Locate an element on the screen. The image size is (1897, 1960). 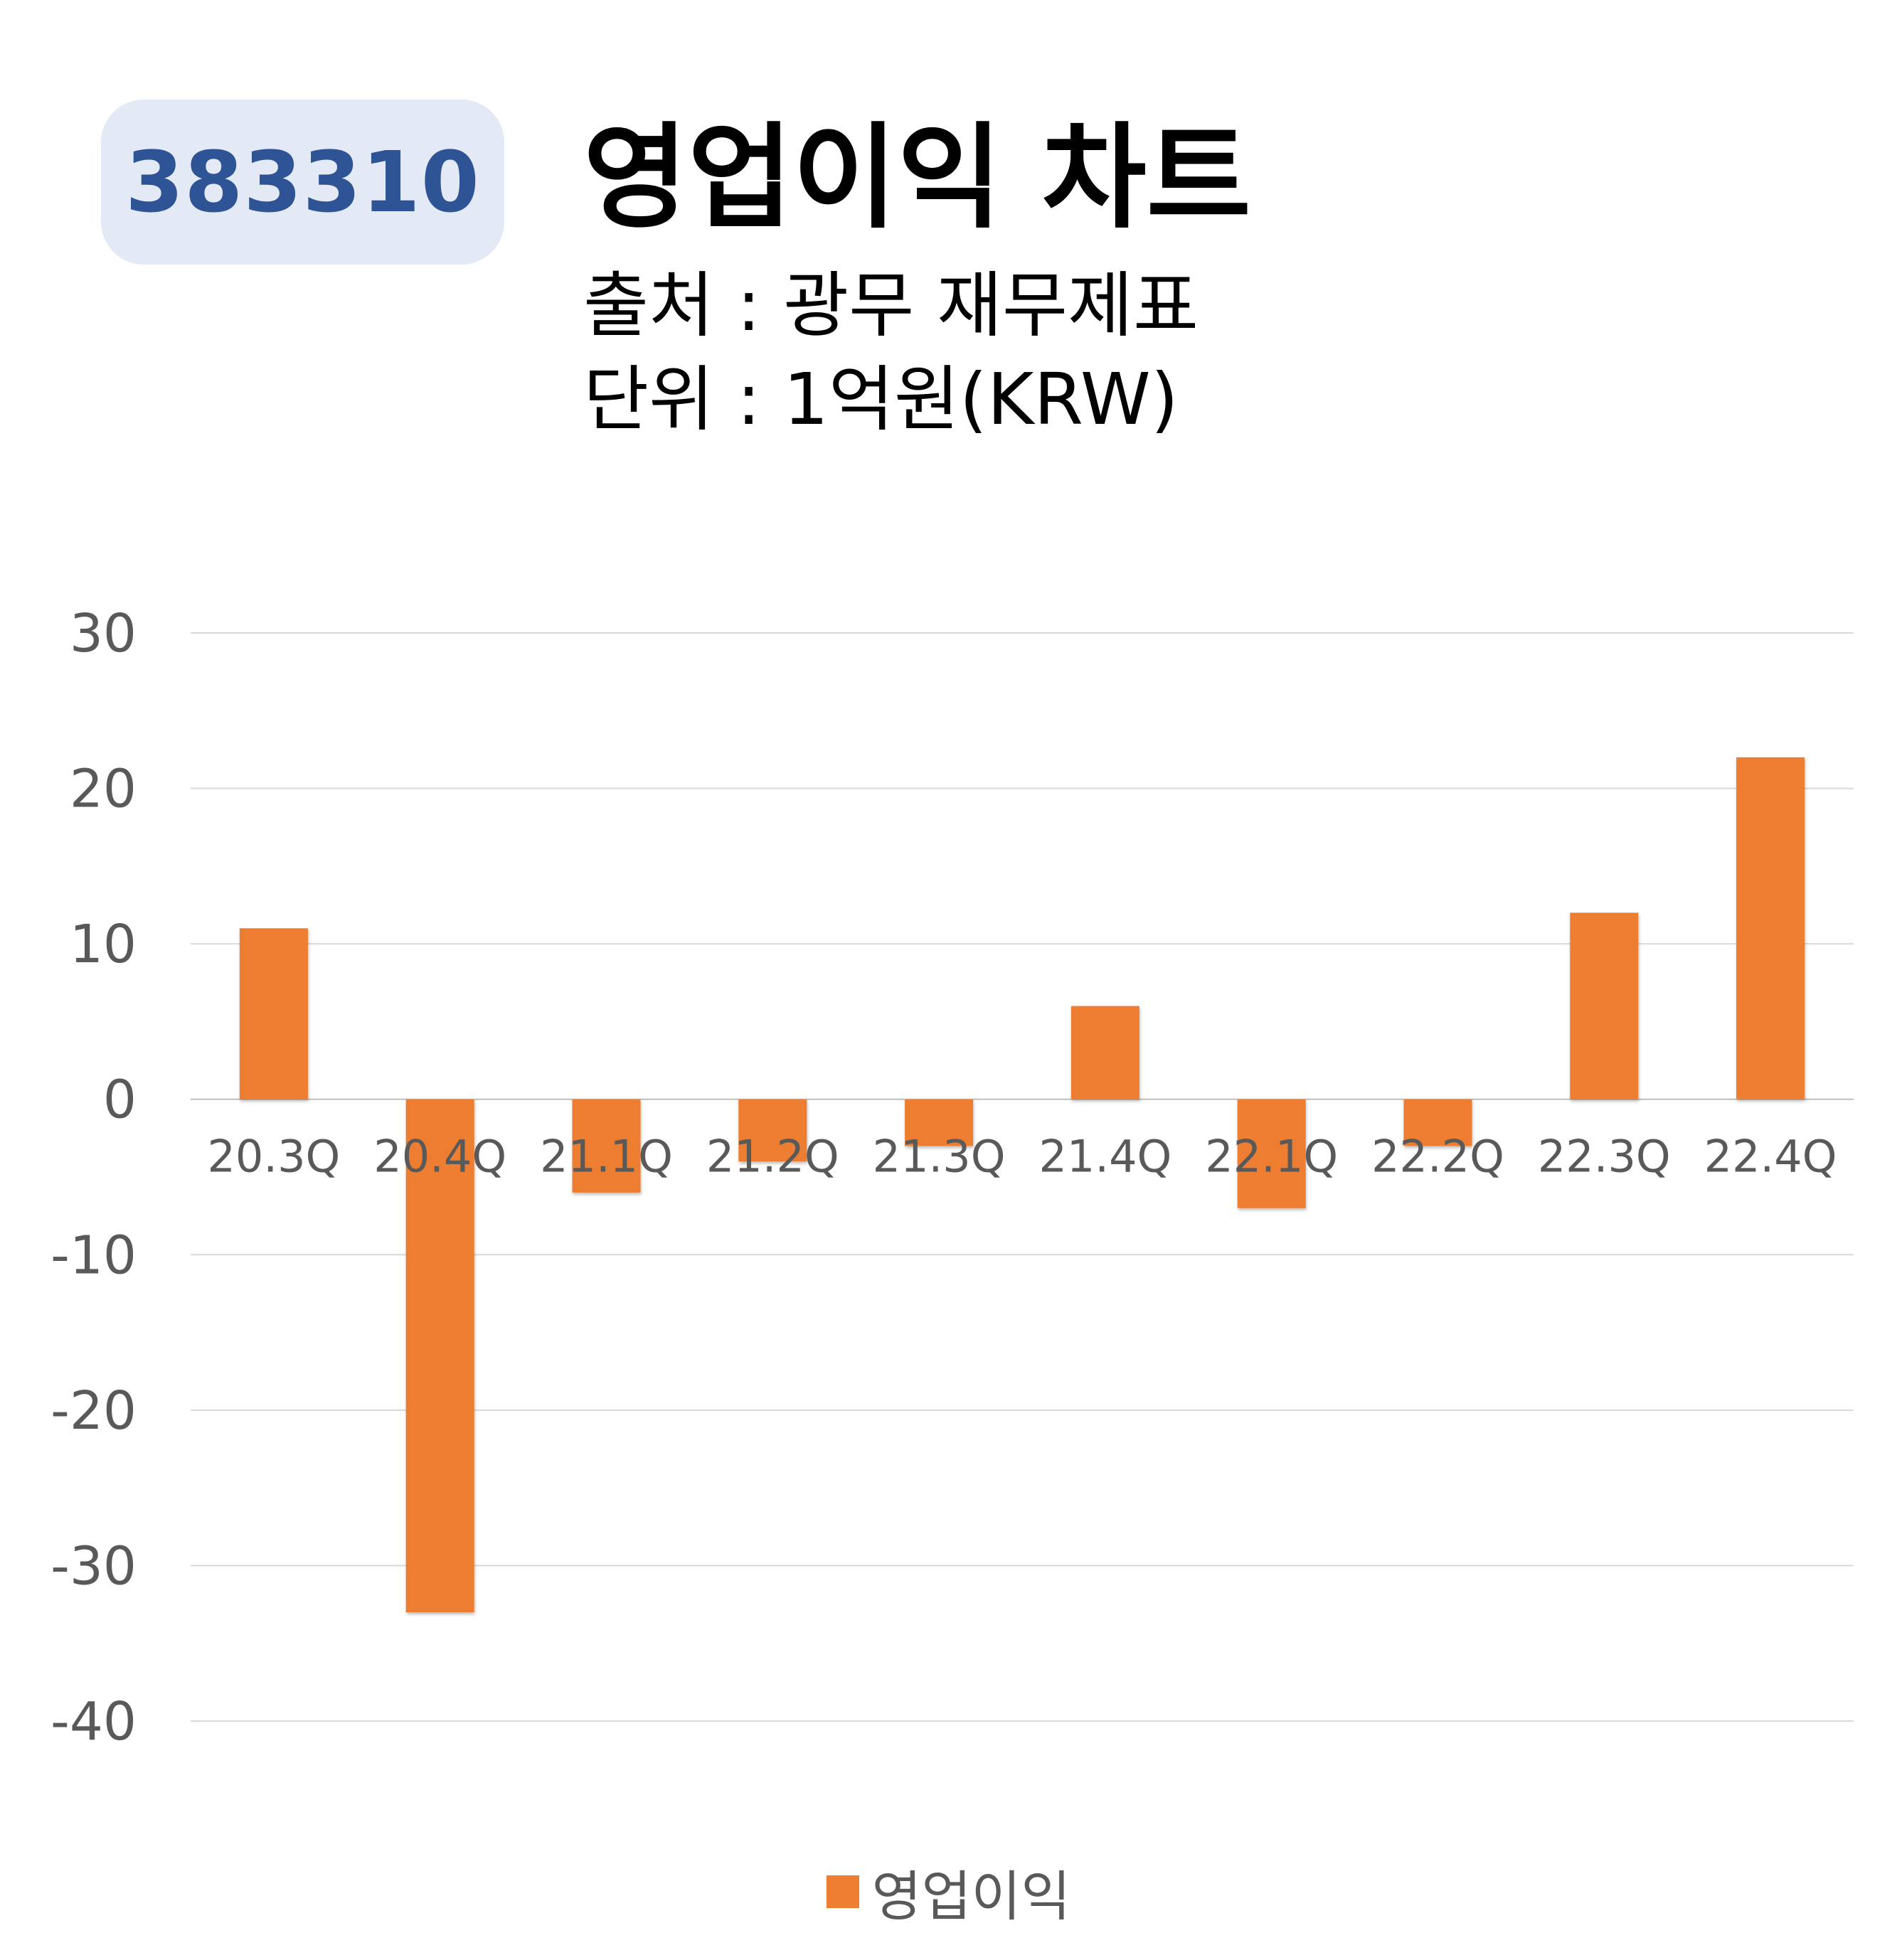
x-tick-label: 21.4Q is located at coordinates (1104, 1157).